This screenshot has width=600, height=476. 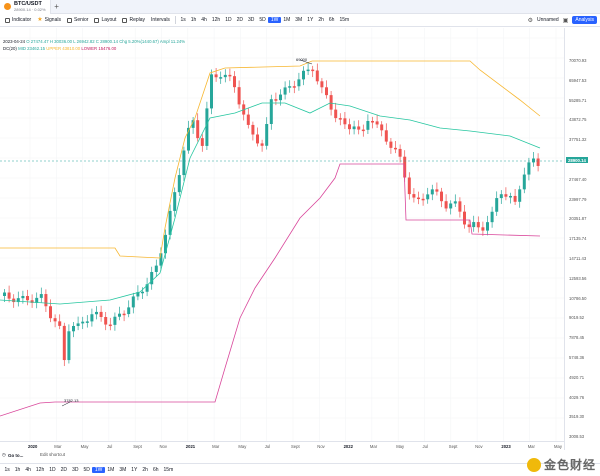 What do you see at coordinates (25, 7) in the screenshot?
I see `tab-btc-usdt: BTC/USDT 28900.14 · 0.02%` at bounding box center [25, 7].